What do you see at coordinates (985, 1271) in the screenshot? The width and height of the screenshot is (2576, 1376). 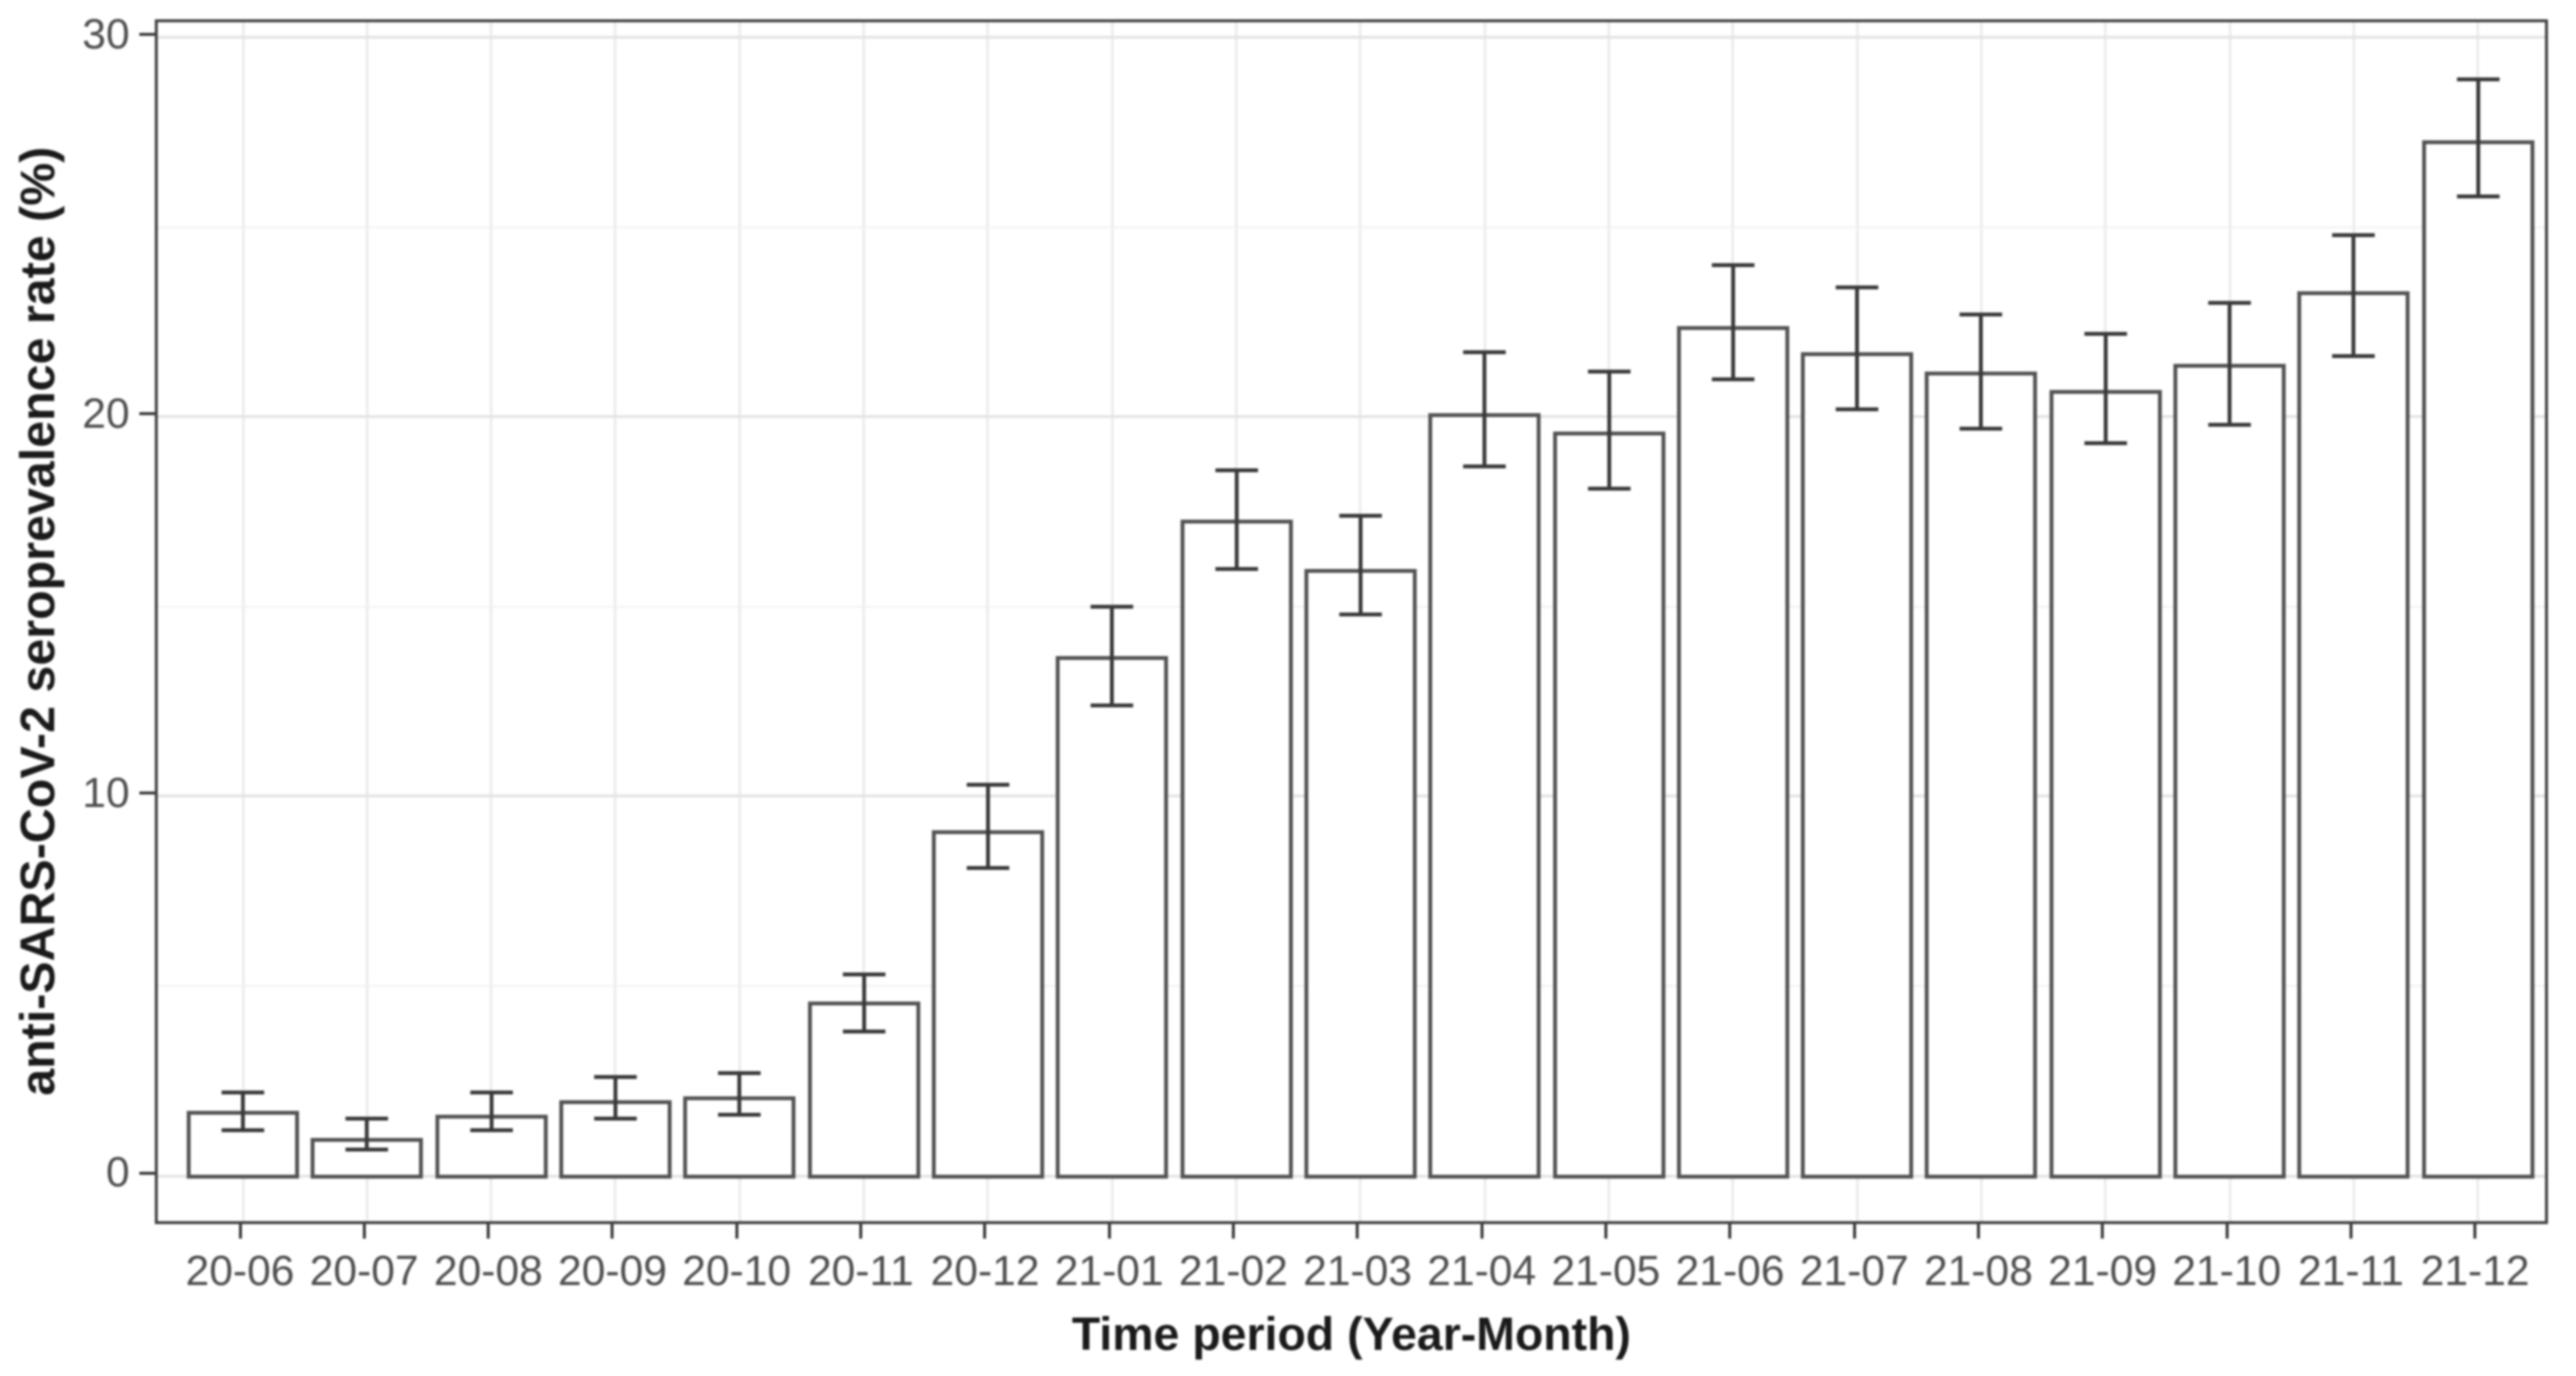 I see `x-tick-label: 20-12` at bounding box center [985, 1271].